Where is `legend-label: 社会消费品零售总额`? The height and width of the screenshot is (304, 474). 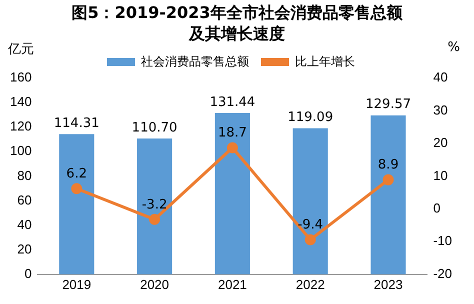 legend-label: 社会消费品零售总额 is located at coordinates (195, 61).